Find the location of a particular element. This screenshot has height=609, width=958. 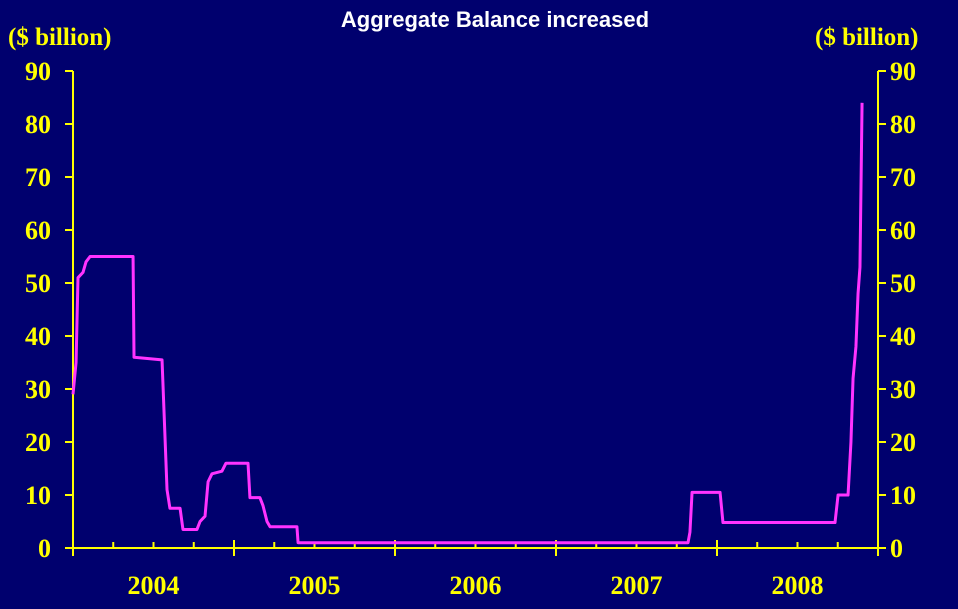

y-tick-label: 40 is located at coordinates (38, 336).